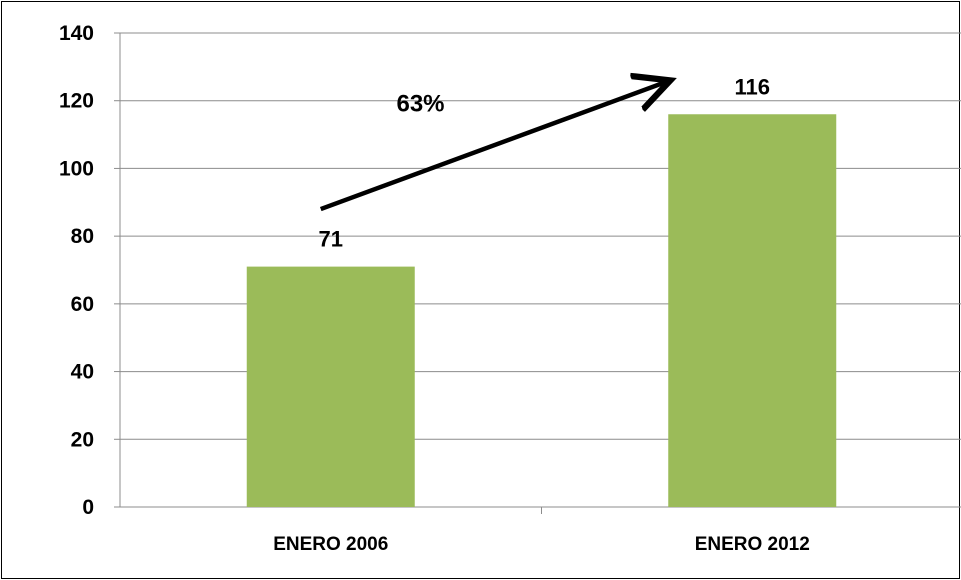 Image resolution: width=961 pixels, height=580 pixels. I want to click on category-label: ENERO 2006, so click(330, 544).